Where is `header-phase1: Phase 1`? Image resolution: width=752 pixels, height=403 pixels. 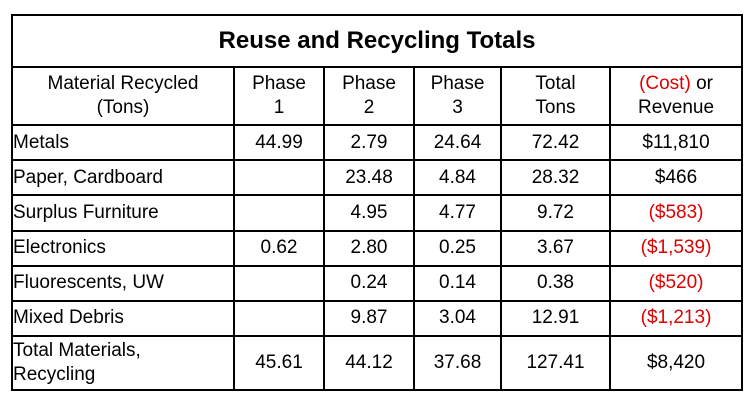
header-phase1: Phase 1 is located at coordinates (279, 96).